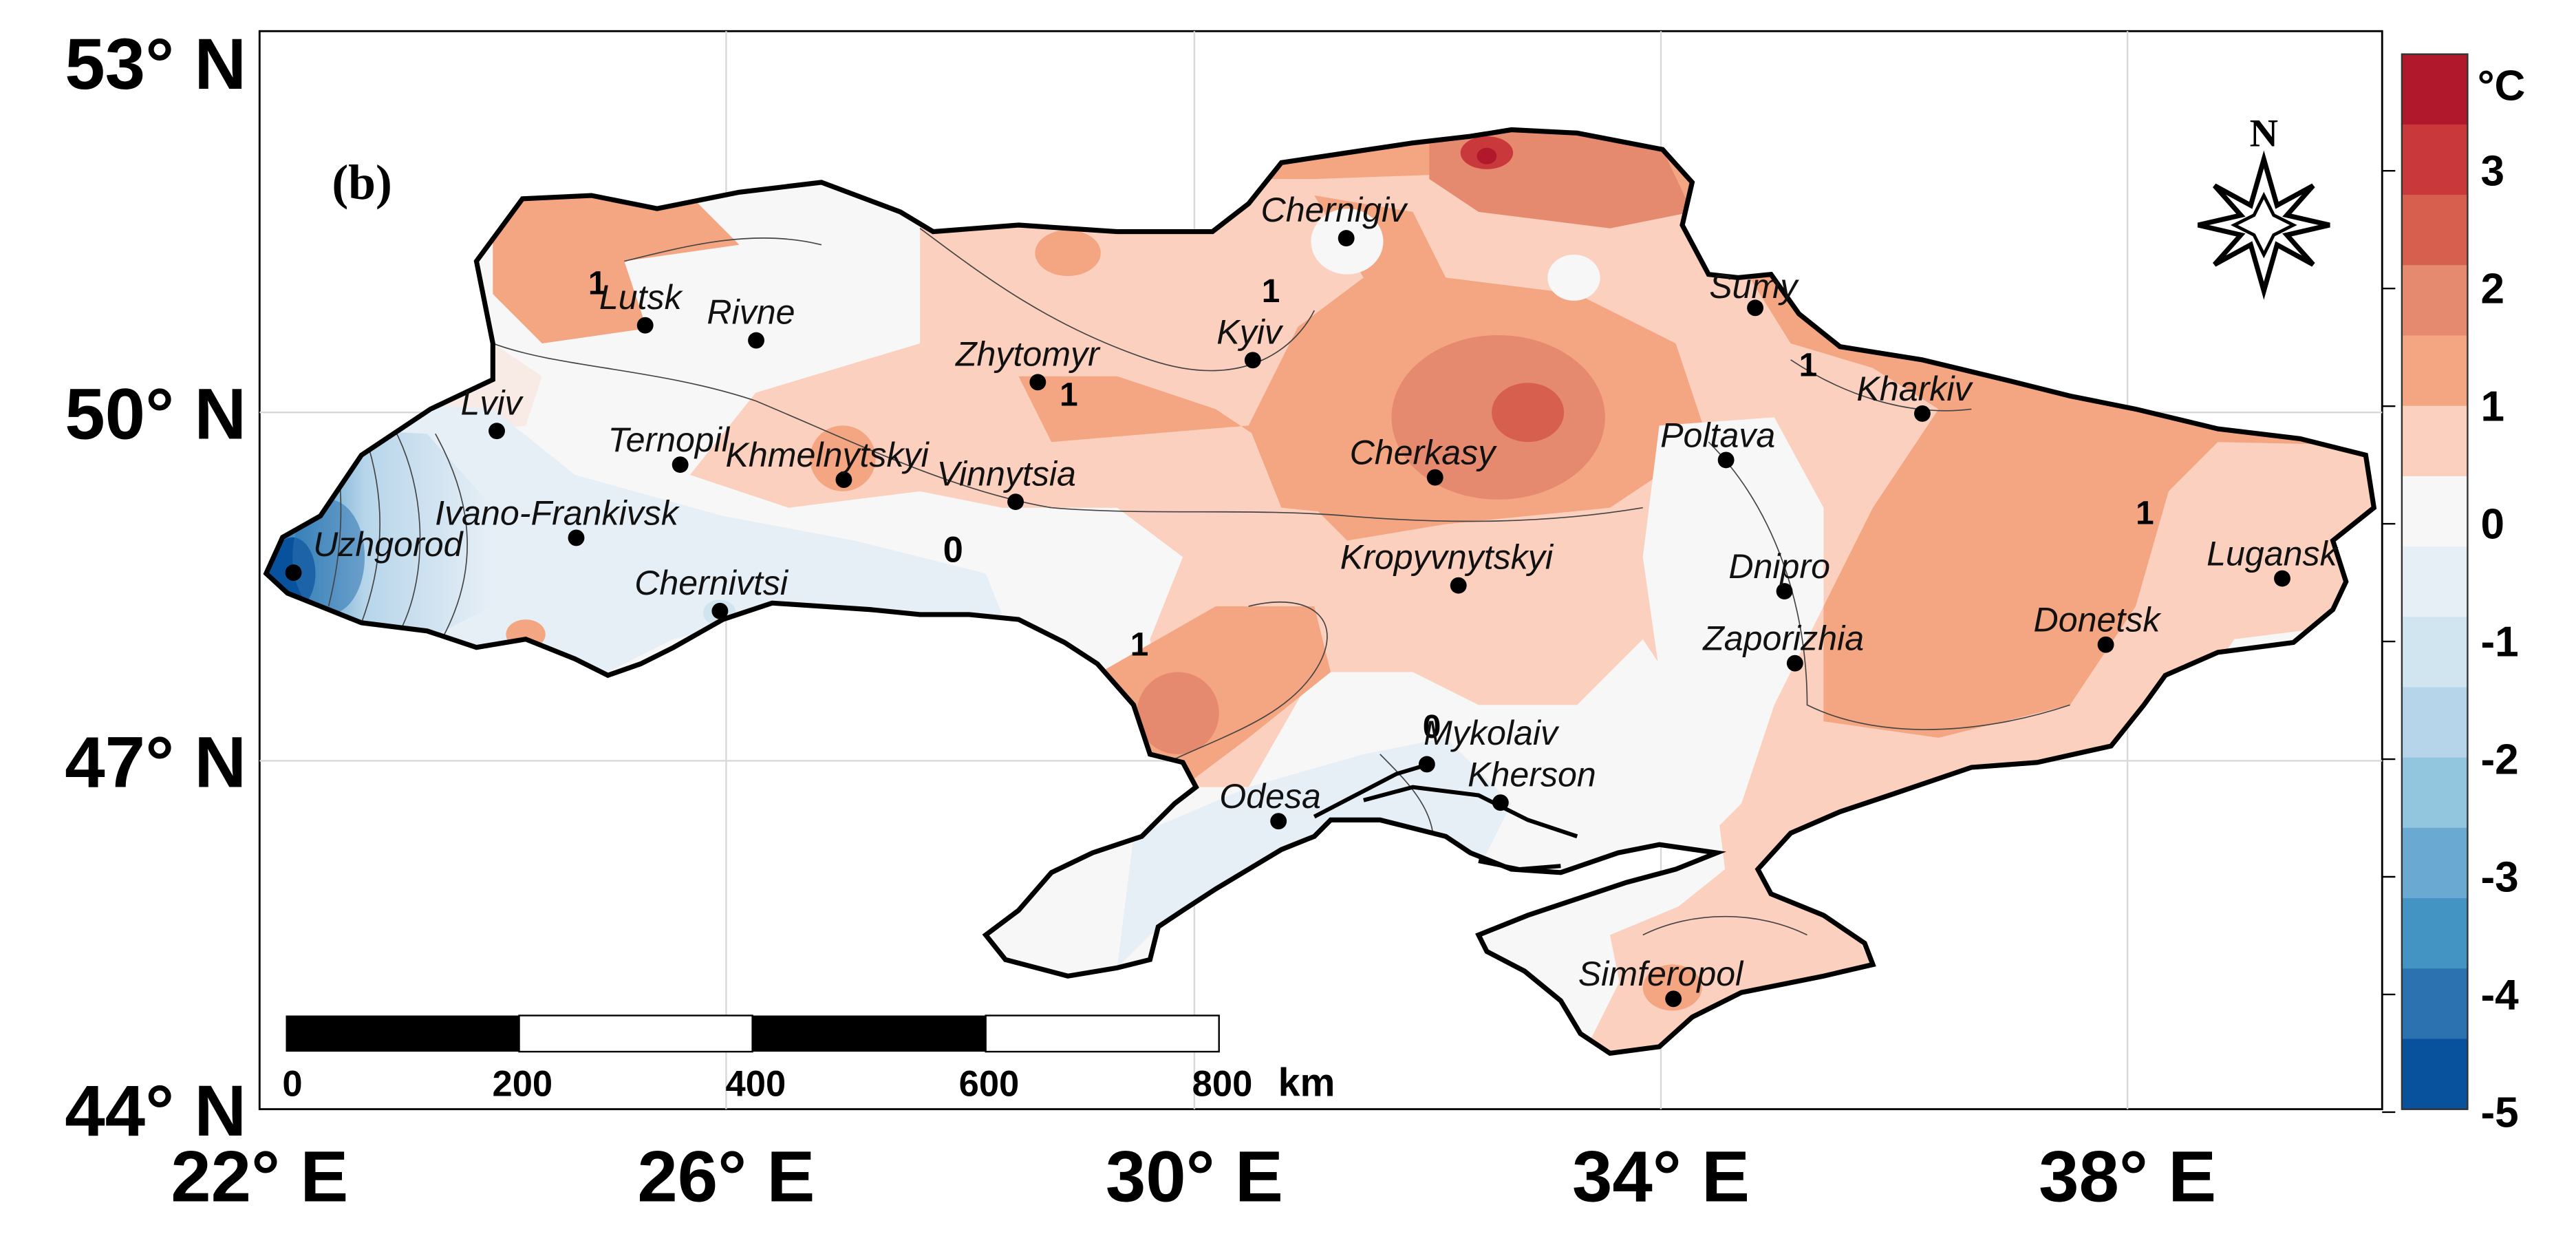 The height and width of the screenshot is (1234, 2576). Describe the element at coordinates (522, 1084) in the screenshot. I see `scale-tick: 200` at that location.